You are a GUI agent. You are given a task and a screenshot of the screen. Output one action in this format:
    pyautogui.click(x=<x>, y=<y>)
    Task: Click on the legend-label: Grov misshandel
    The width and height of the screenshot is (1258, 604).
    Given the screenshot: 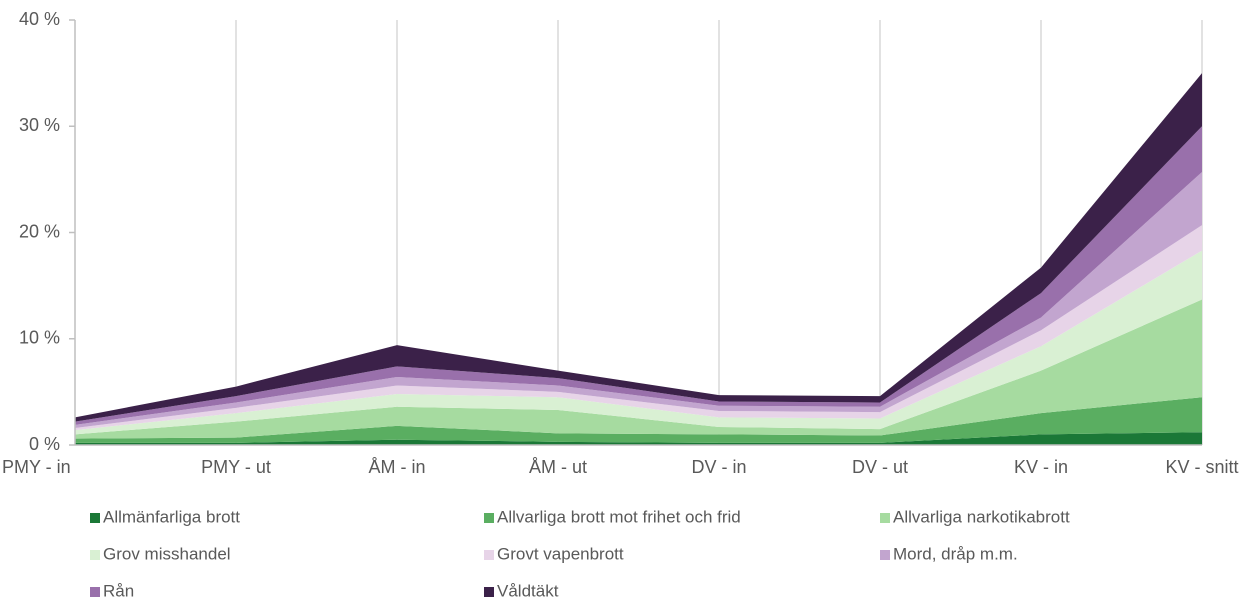 What is the action you would take?
    pyautogui.click(x=167, y=553)
    